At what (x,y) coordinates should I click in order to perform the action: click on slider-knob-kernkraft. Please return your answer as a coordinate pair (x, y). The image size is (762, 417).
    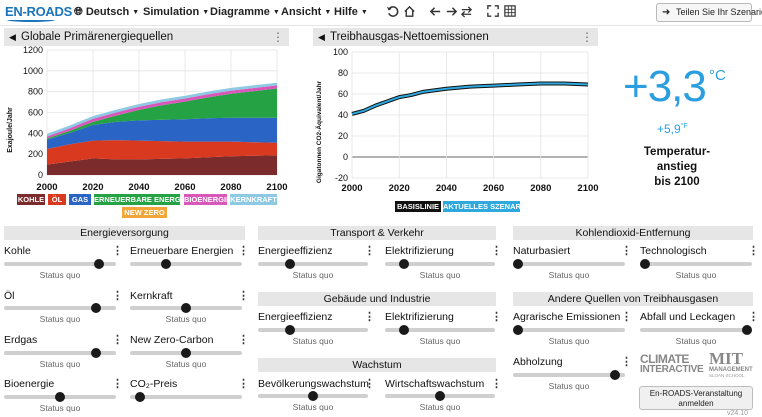
    Looking at the image, I should click on (186, 308).